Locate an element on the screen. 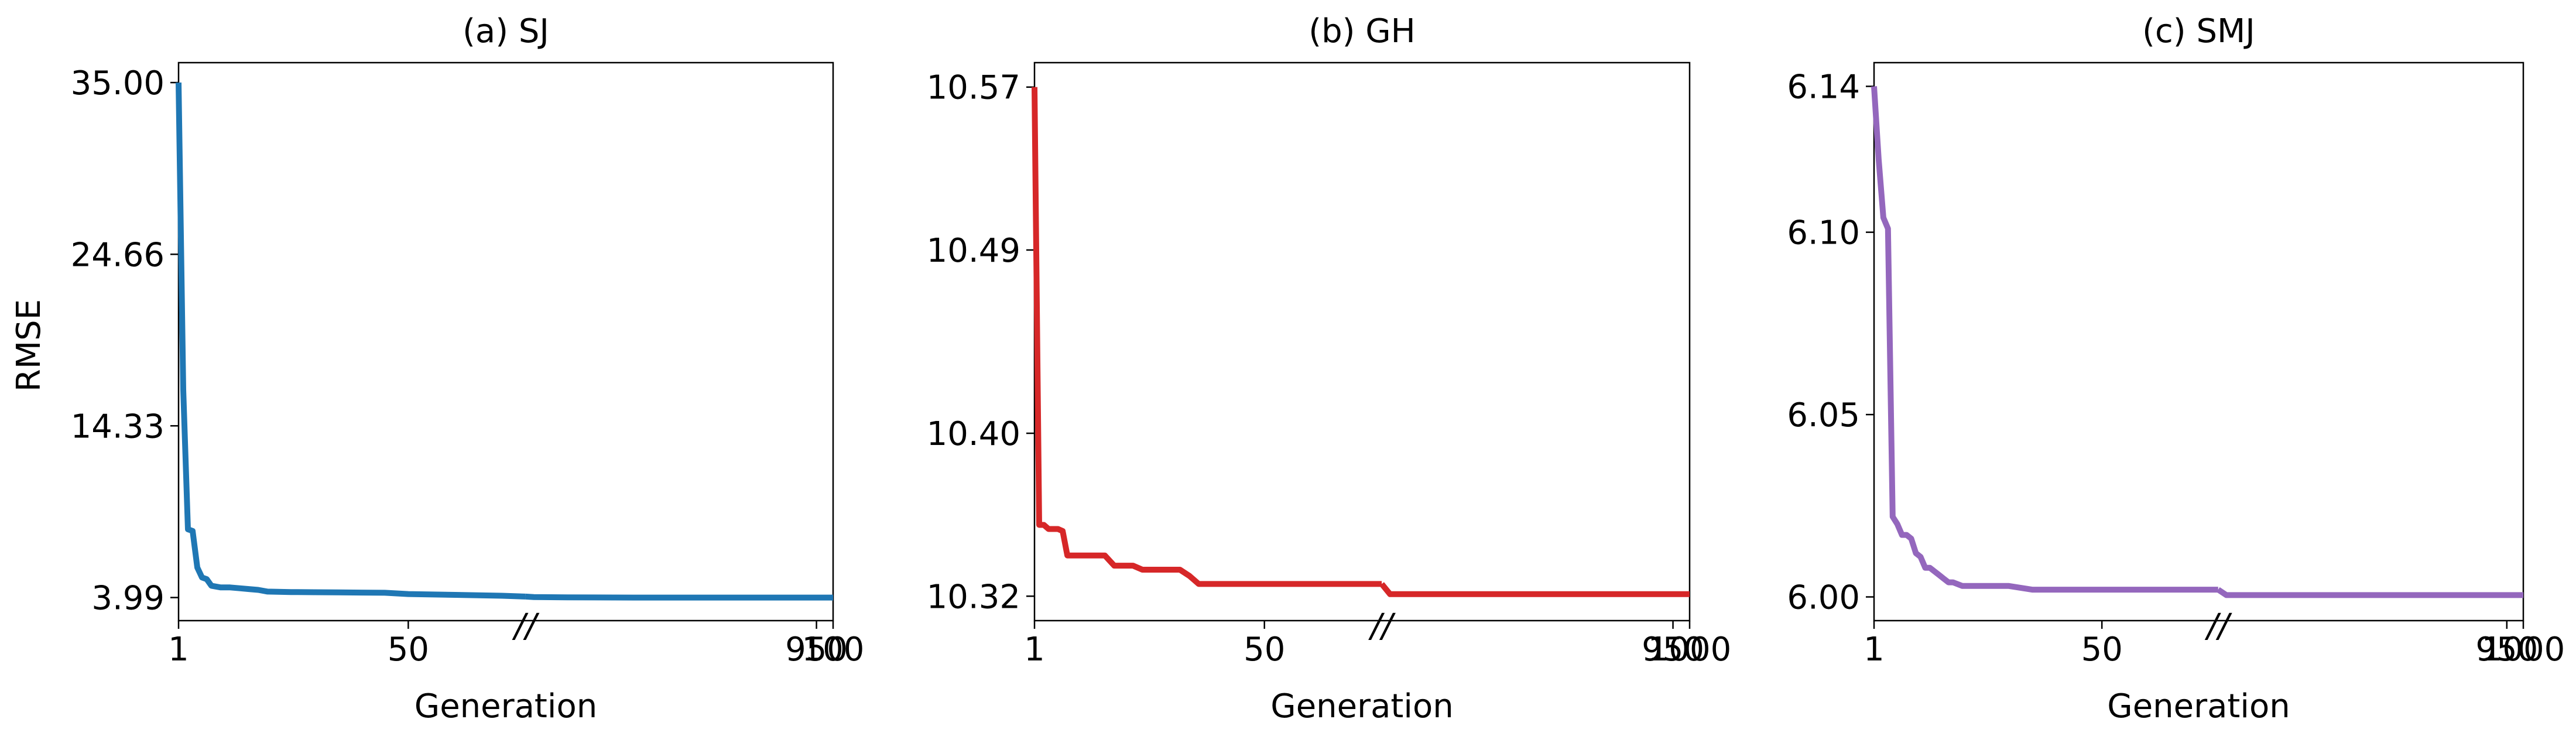 The image size is (2576, 743). y-tick-label: 10.40 is located at coordinates (973, 434).